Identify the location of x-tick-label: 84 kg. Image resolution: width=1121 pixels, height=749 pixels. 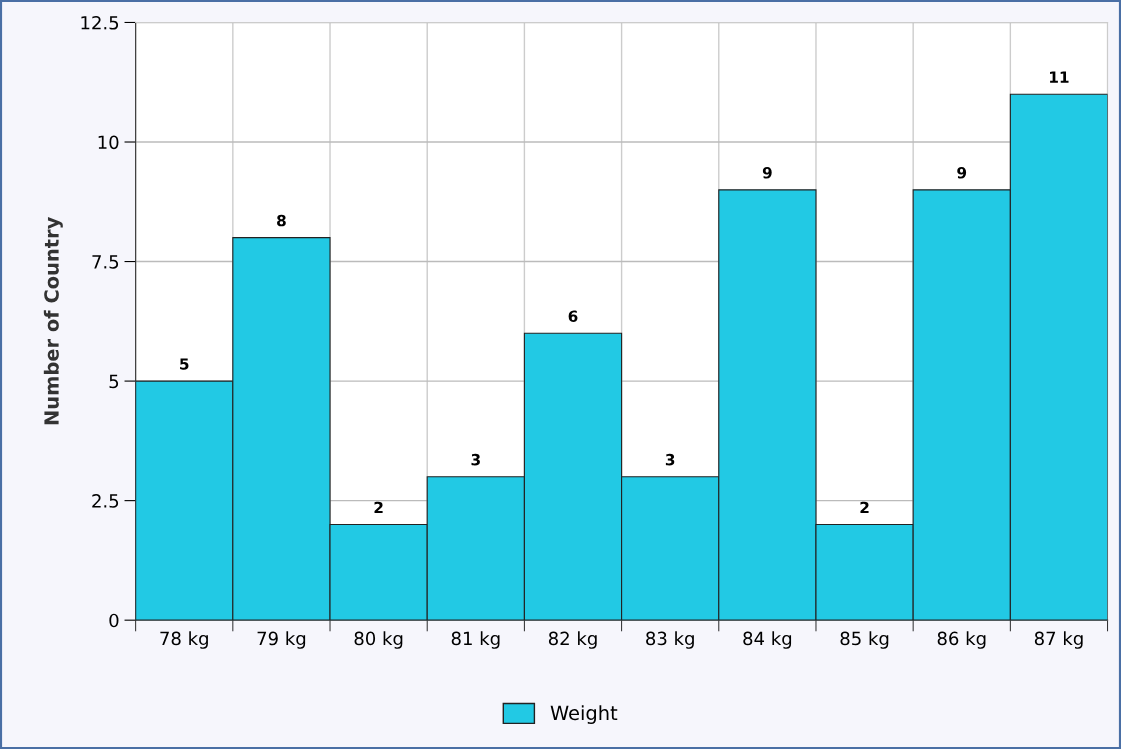
(767, 640).